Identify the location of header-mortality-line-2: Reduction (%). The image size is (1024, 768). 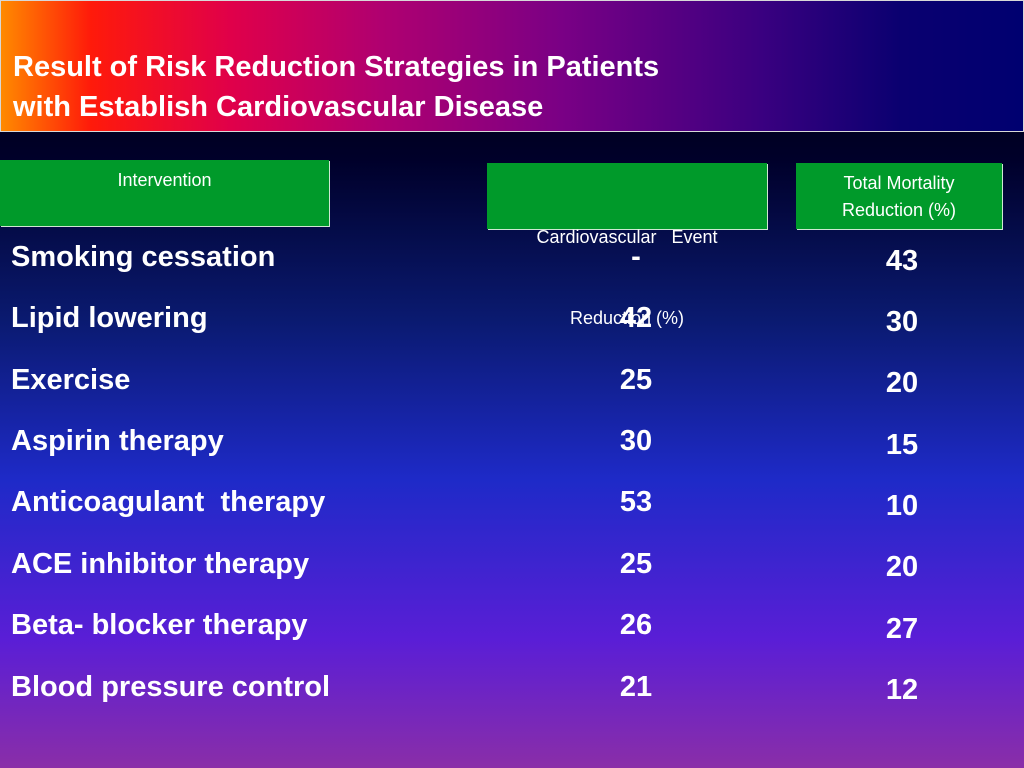
(899, 210).